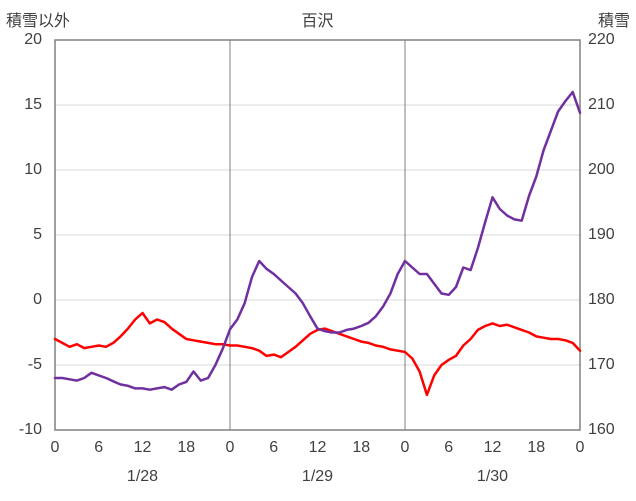  I want to click on left-axis-tick-label: 10, so click(33, 169).